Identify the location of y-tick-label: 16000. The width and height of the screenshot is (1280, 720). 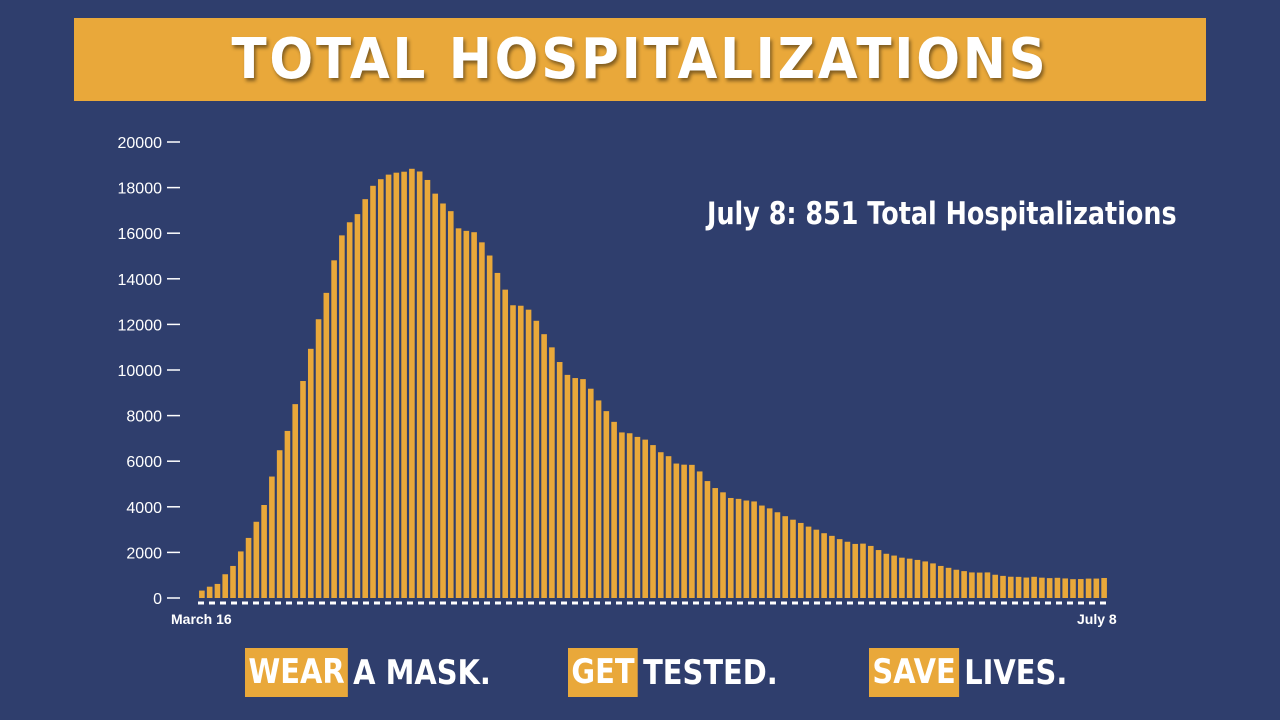
(140, 234).